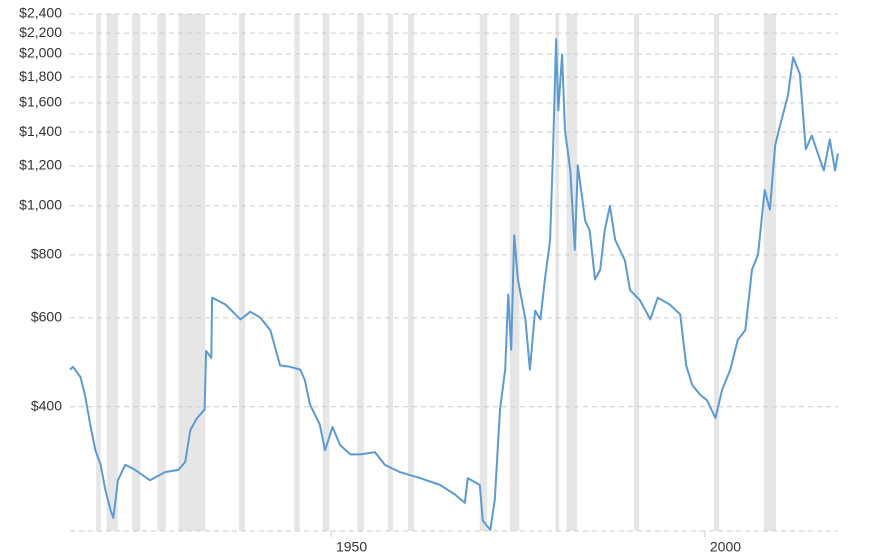 Image resolution: width=888 pixels, height=560 pixels. I want to click on y-tick-label: $1,800, so click(40, 76).